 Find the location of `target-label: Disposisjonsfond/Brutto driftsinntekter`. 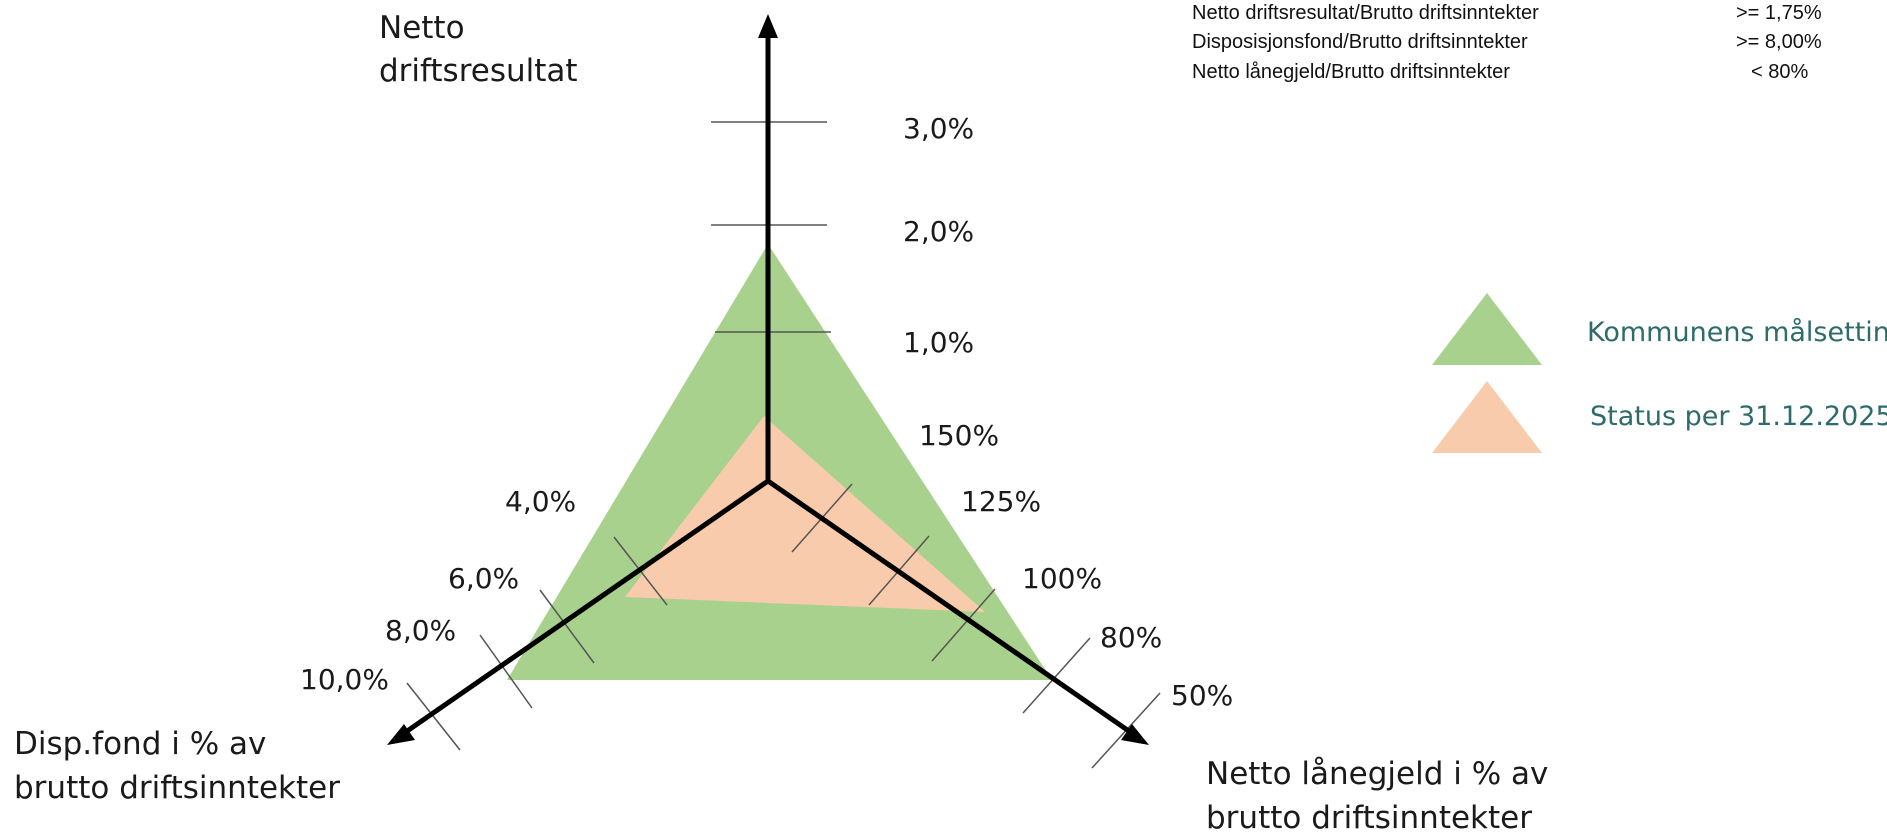

target-label: Disposisjonsfond/Brutto driftsinntekter is located at coordinates (1360, 42).